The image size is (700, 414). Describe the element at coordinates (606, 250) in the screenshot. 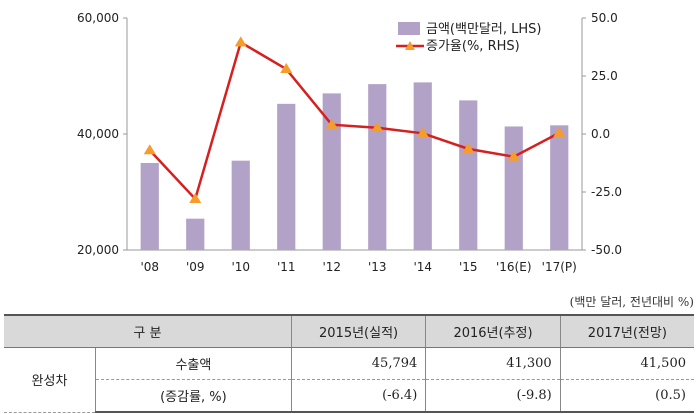

I see `right-tick-label: -50.0` at that location.